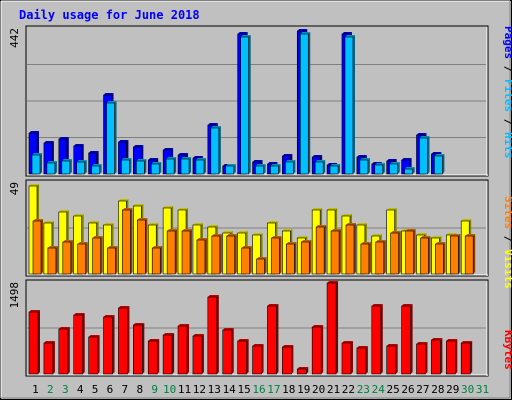 This screenshot has width=512, height=400. What do you see at coordinates (467, 389) in the screenshot?
I see `x-tick-label-day-30: 30` at bounding box center [467, 389].